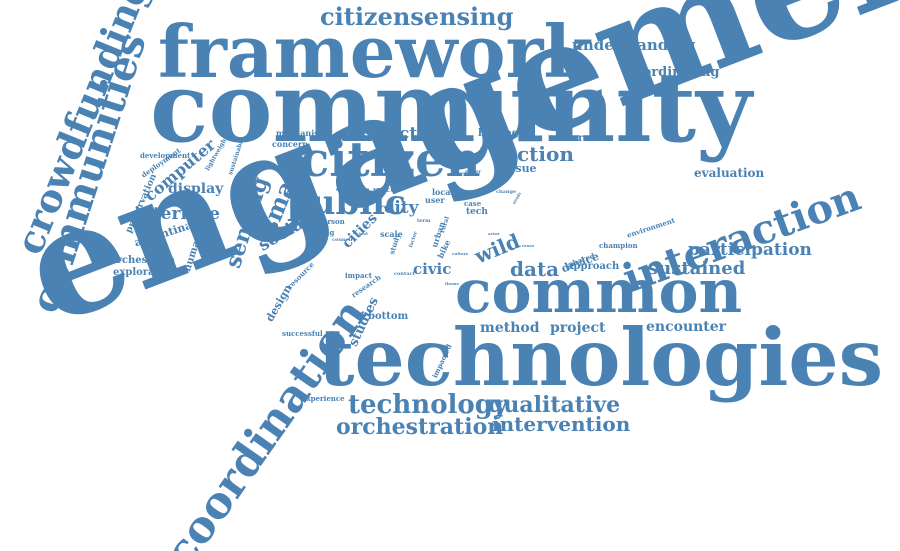 The image size is (900, 551). What do you see at coordinates (650, 227) in the screenshot?
I see `word-environment: environment` at bounding box center [650, 227].